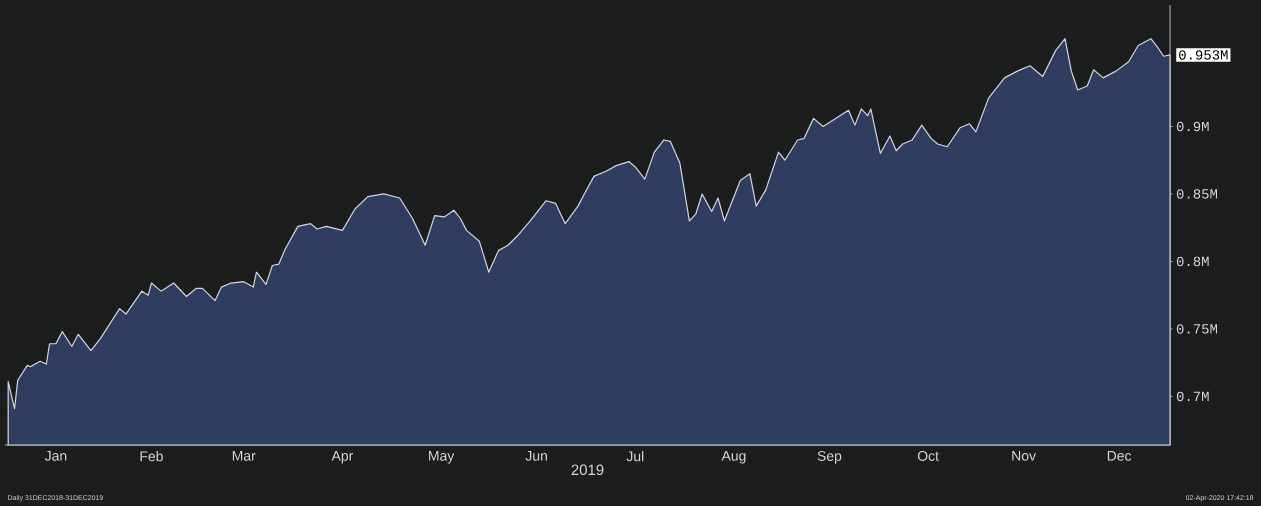  What do you see at coordinates (587, 470) in the screenshot?
I see `x-axis-title: 2019` at bounding box center [587, 470].